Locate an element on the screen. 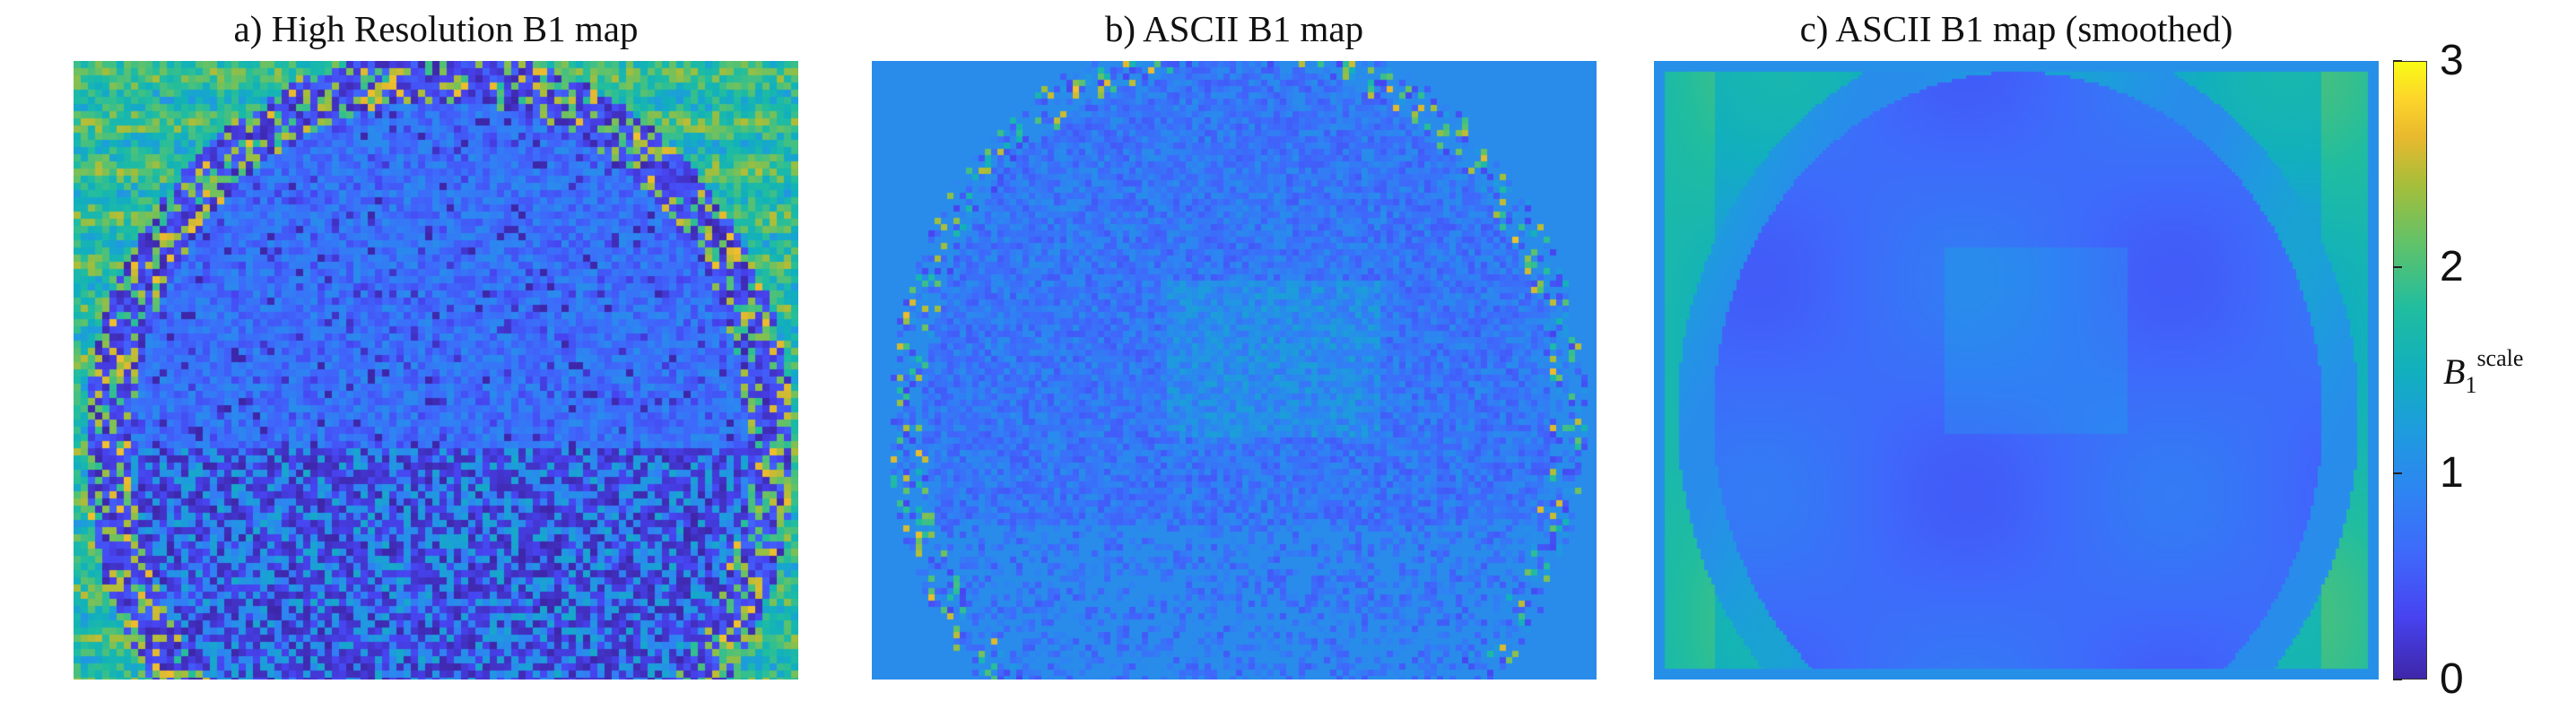 This screenshot has width=2576, height=710. panel-a-title: a) High Resolution B1 map is located at coordinates (436, 29).